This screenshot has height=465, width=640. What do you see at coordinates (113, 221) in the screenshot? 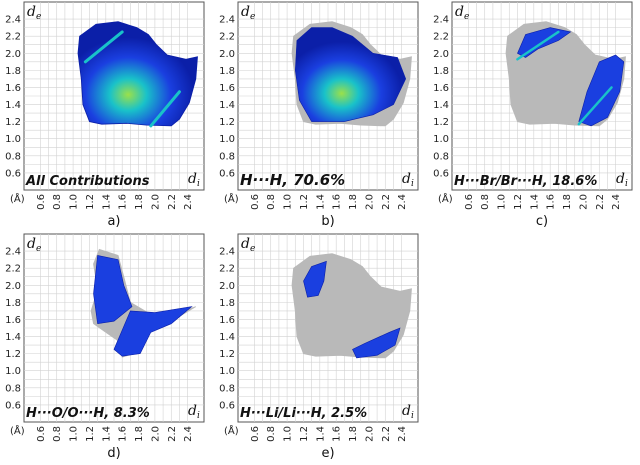
I see `panel-caption: a)` at bounding box center [113, 221].